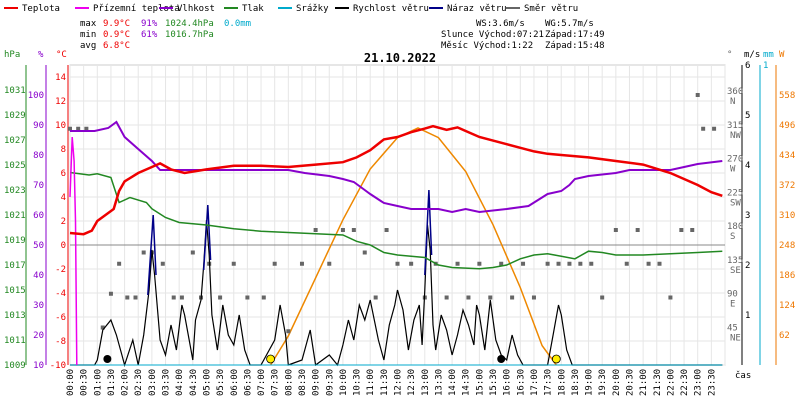 This screenshot has width=800, height=400. Describe the element at coordinates (60, 342) in the screenshot. I see `c-tick: -8` at that location.